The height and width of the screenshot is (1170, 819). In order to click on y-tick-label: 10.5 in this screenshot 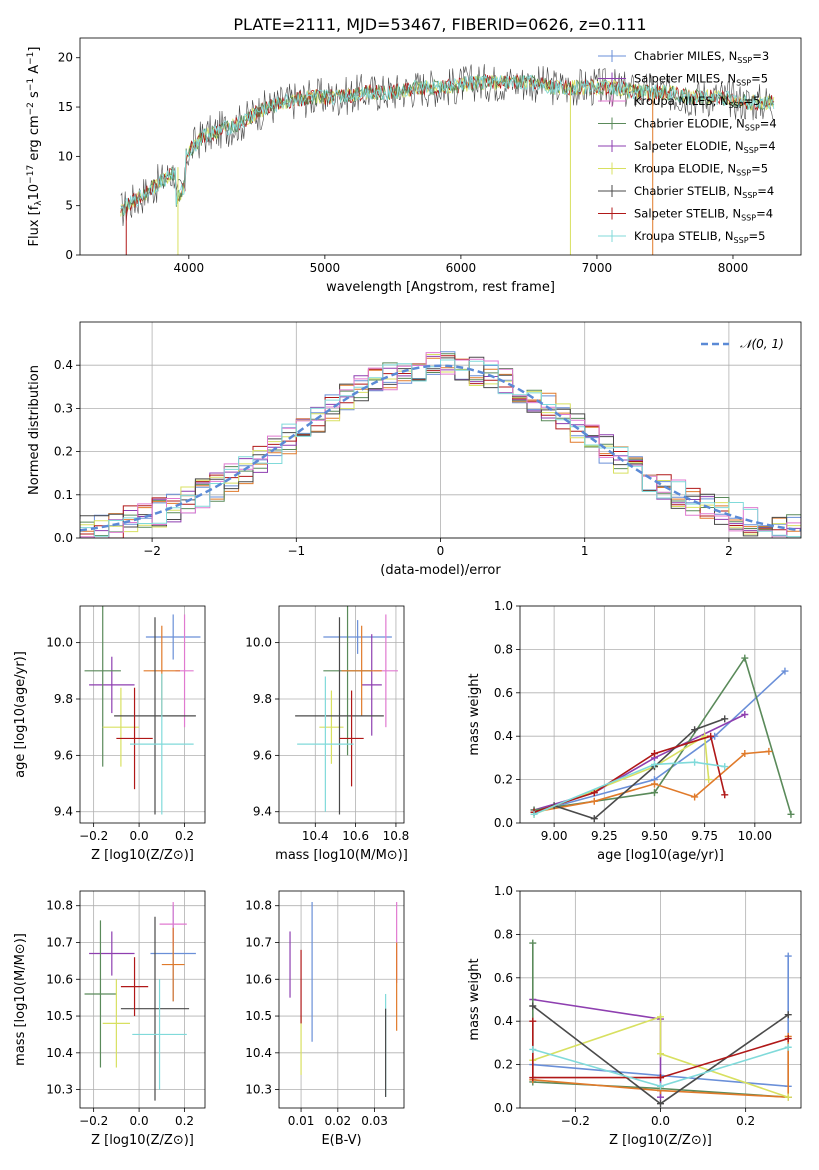, I will do `click(59, 1016)`.